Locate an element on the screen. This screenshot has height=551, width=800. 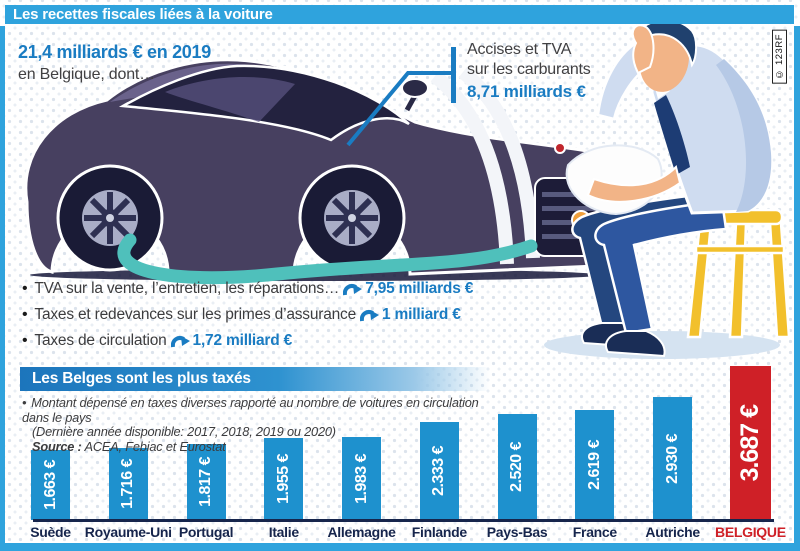
bar-value: 1.716 € is located at coordinates (128, 484).